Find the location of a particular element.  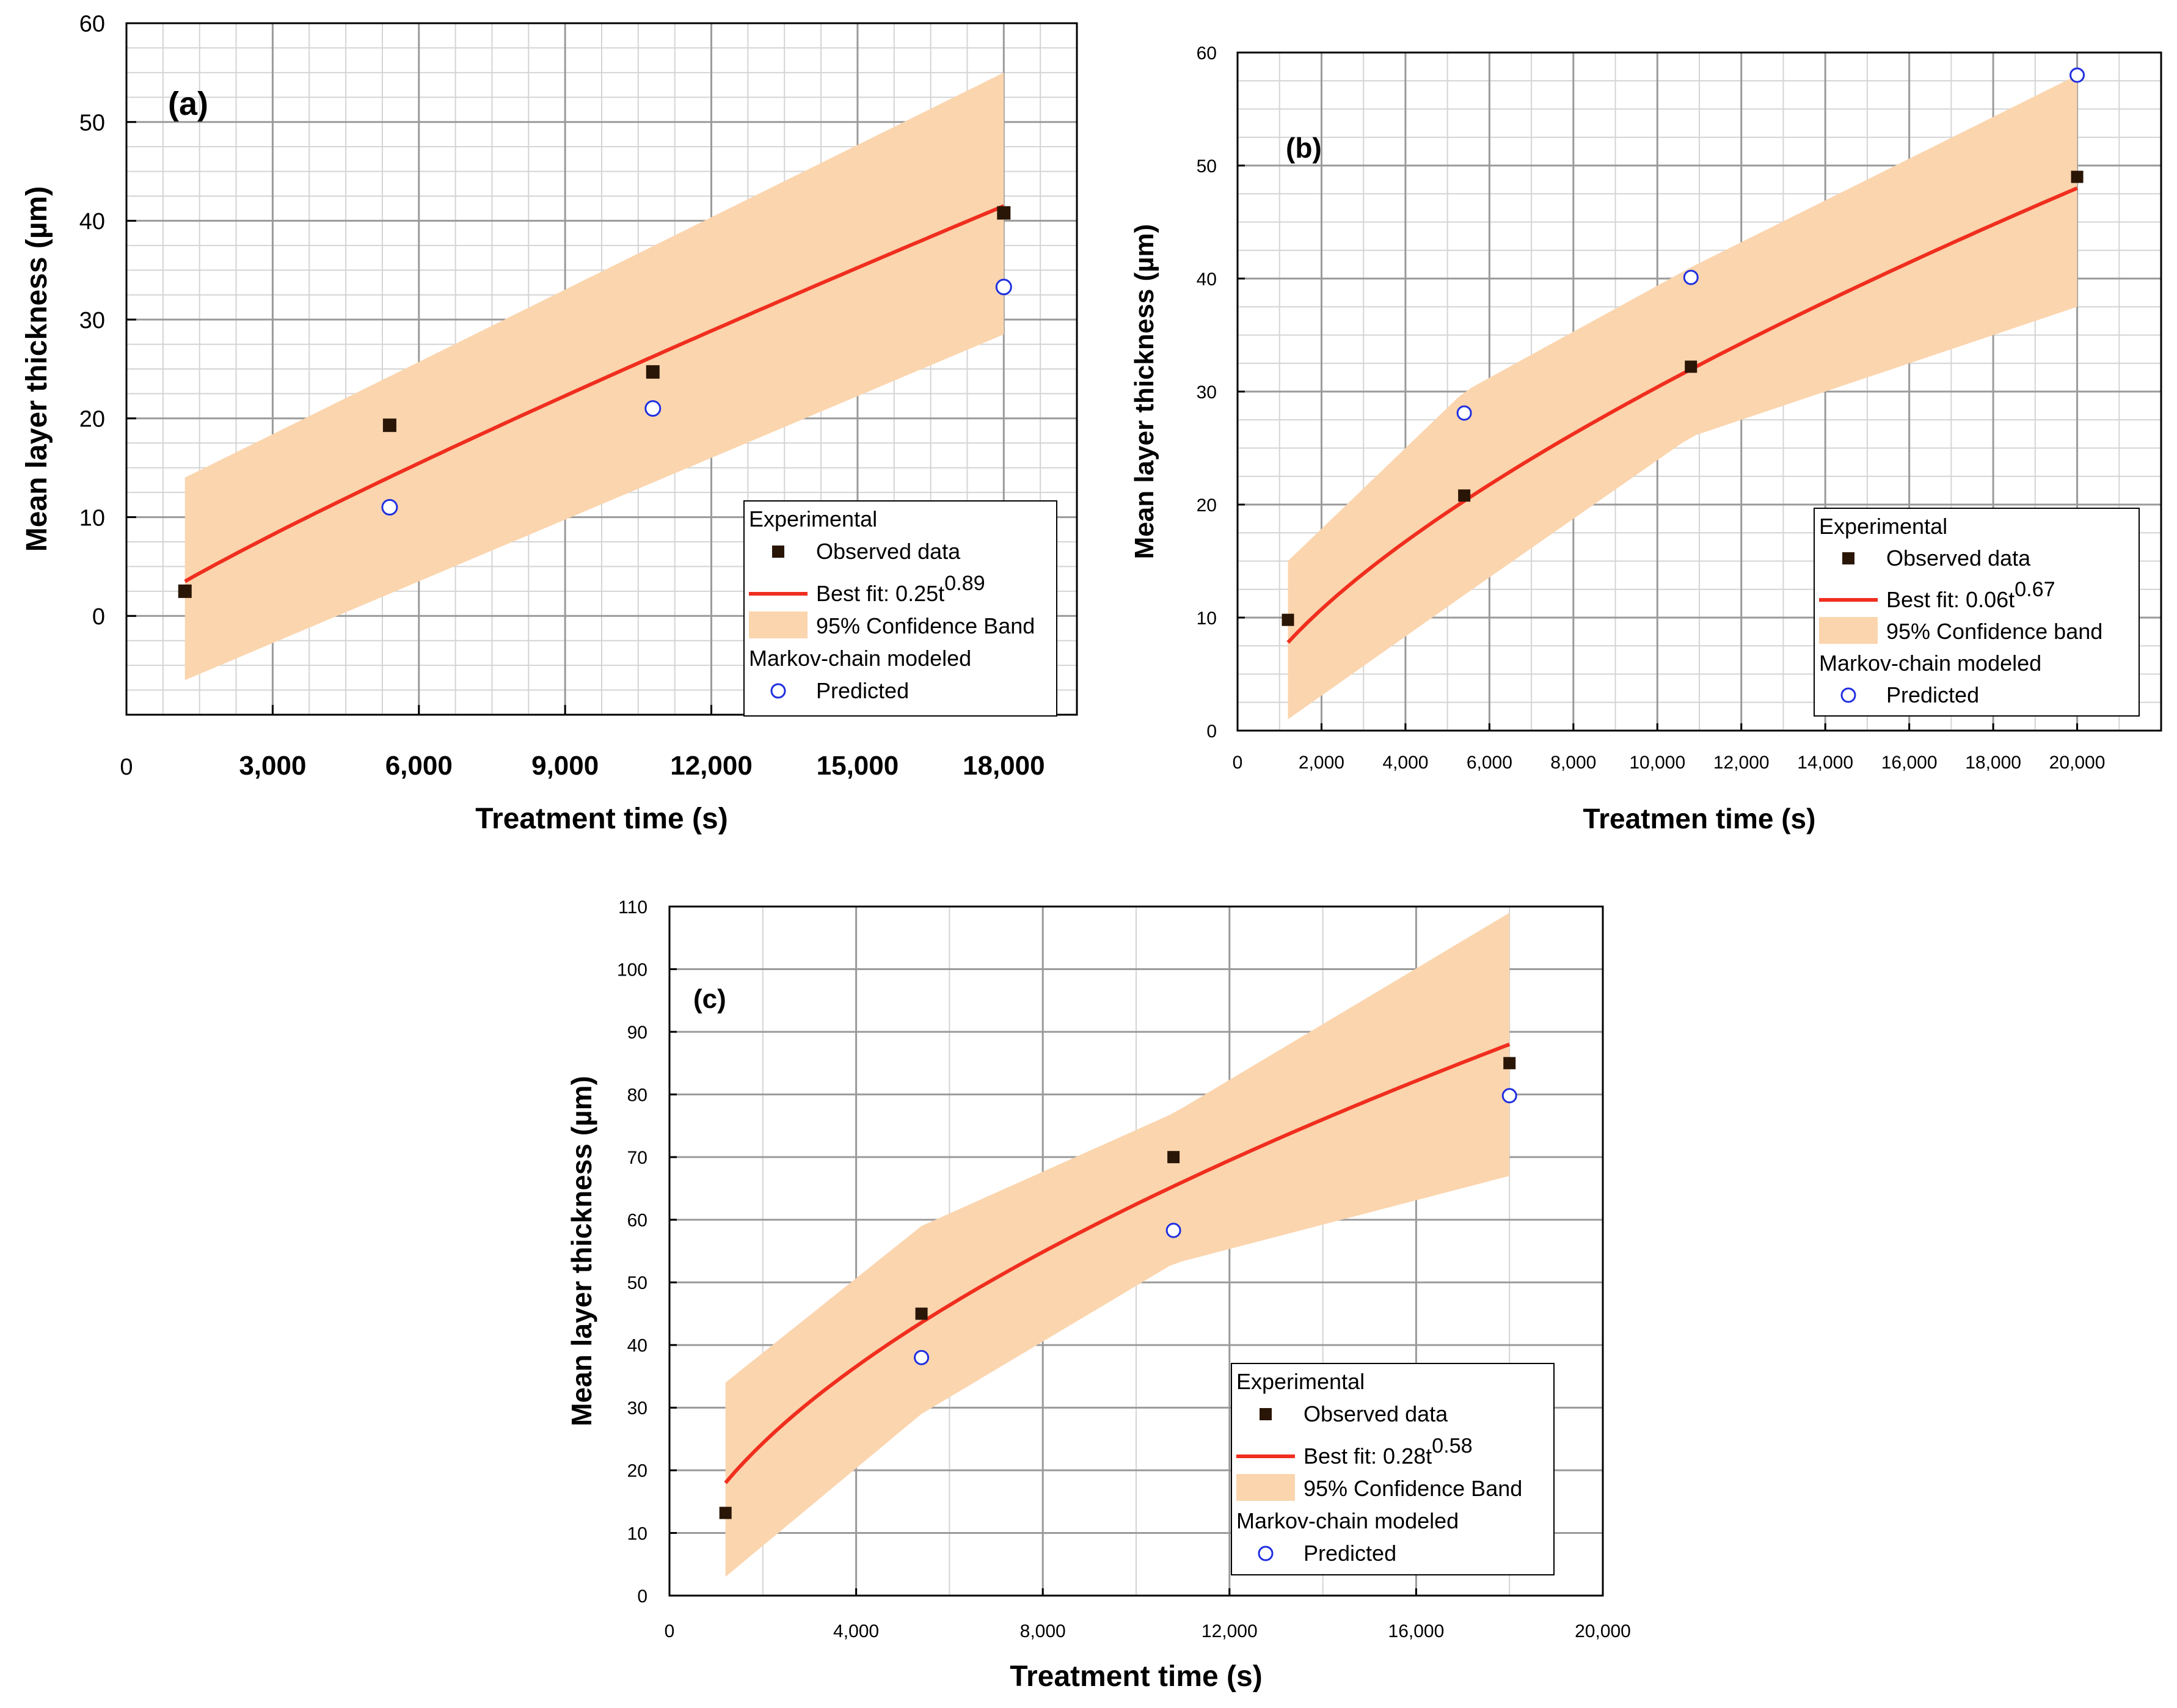

y-tick-label: 90 is located at coordinates (637, 1033).